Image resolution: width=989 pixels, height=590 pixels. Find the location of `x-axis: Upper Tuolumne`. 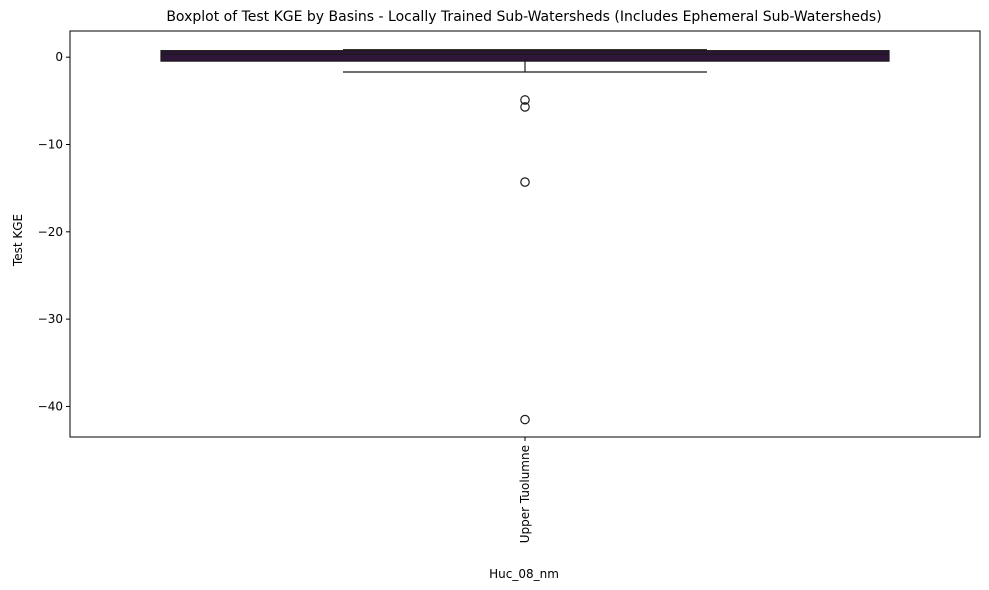

x-axis: Upper Tuolumne is located at coordinates (525, 490).